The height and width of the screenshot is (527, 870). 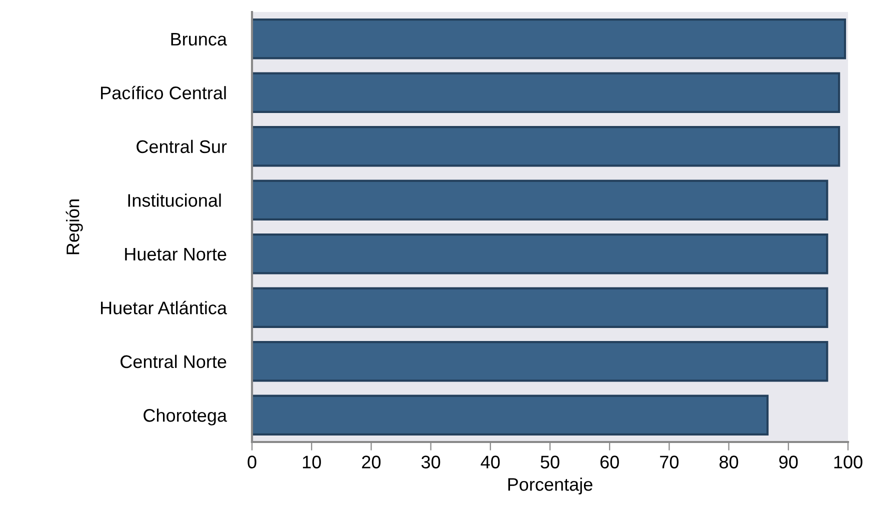 I want to click on y-tick-label: Pacífico Central, so click(x=163, y=93).